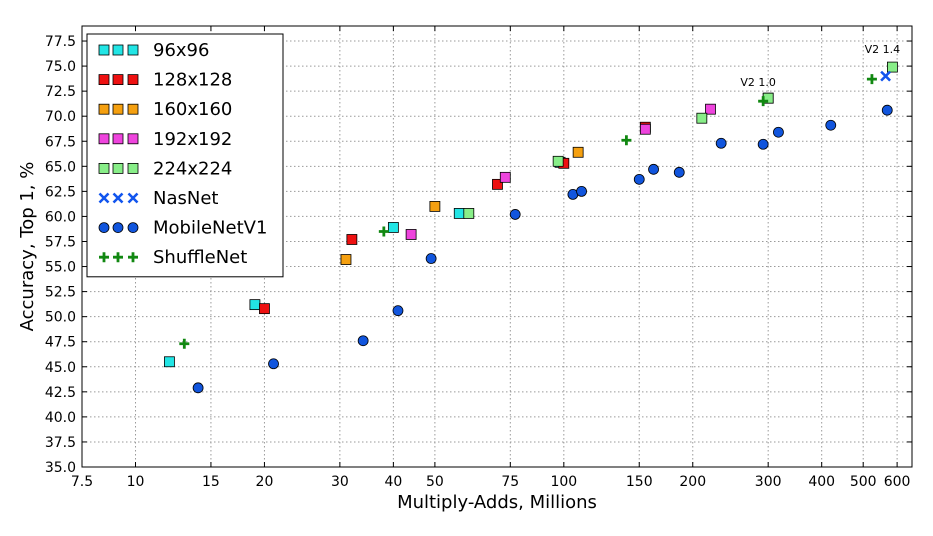  Describe the element at coordinates (393, 482) in the screenshot. I see `x-tick-label: 40` at that location.